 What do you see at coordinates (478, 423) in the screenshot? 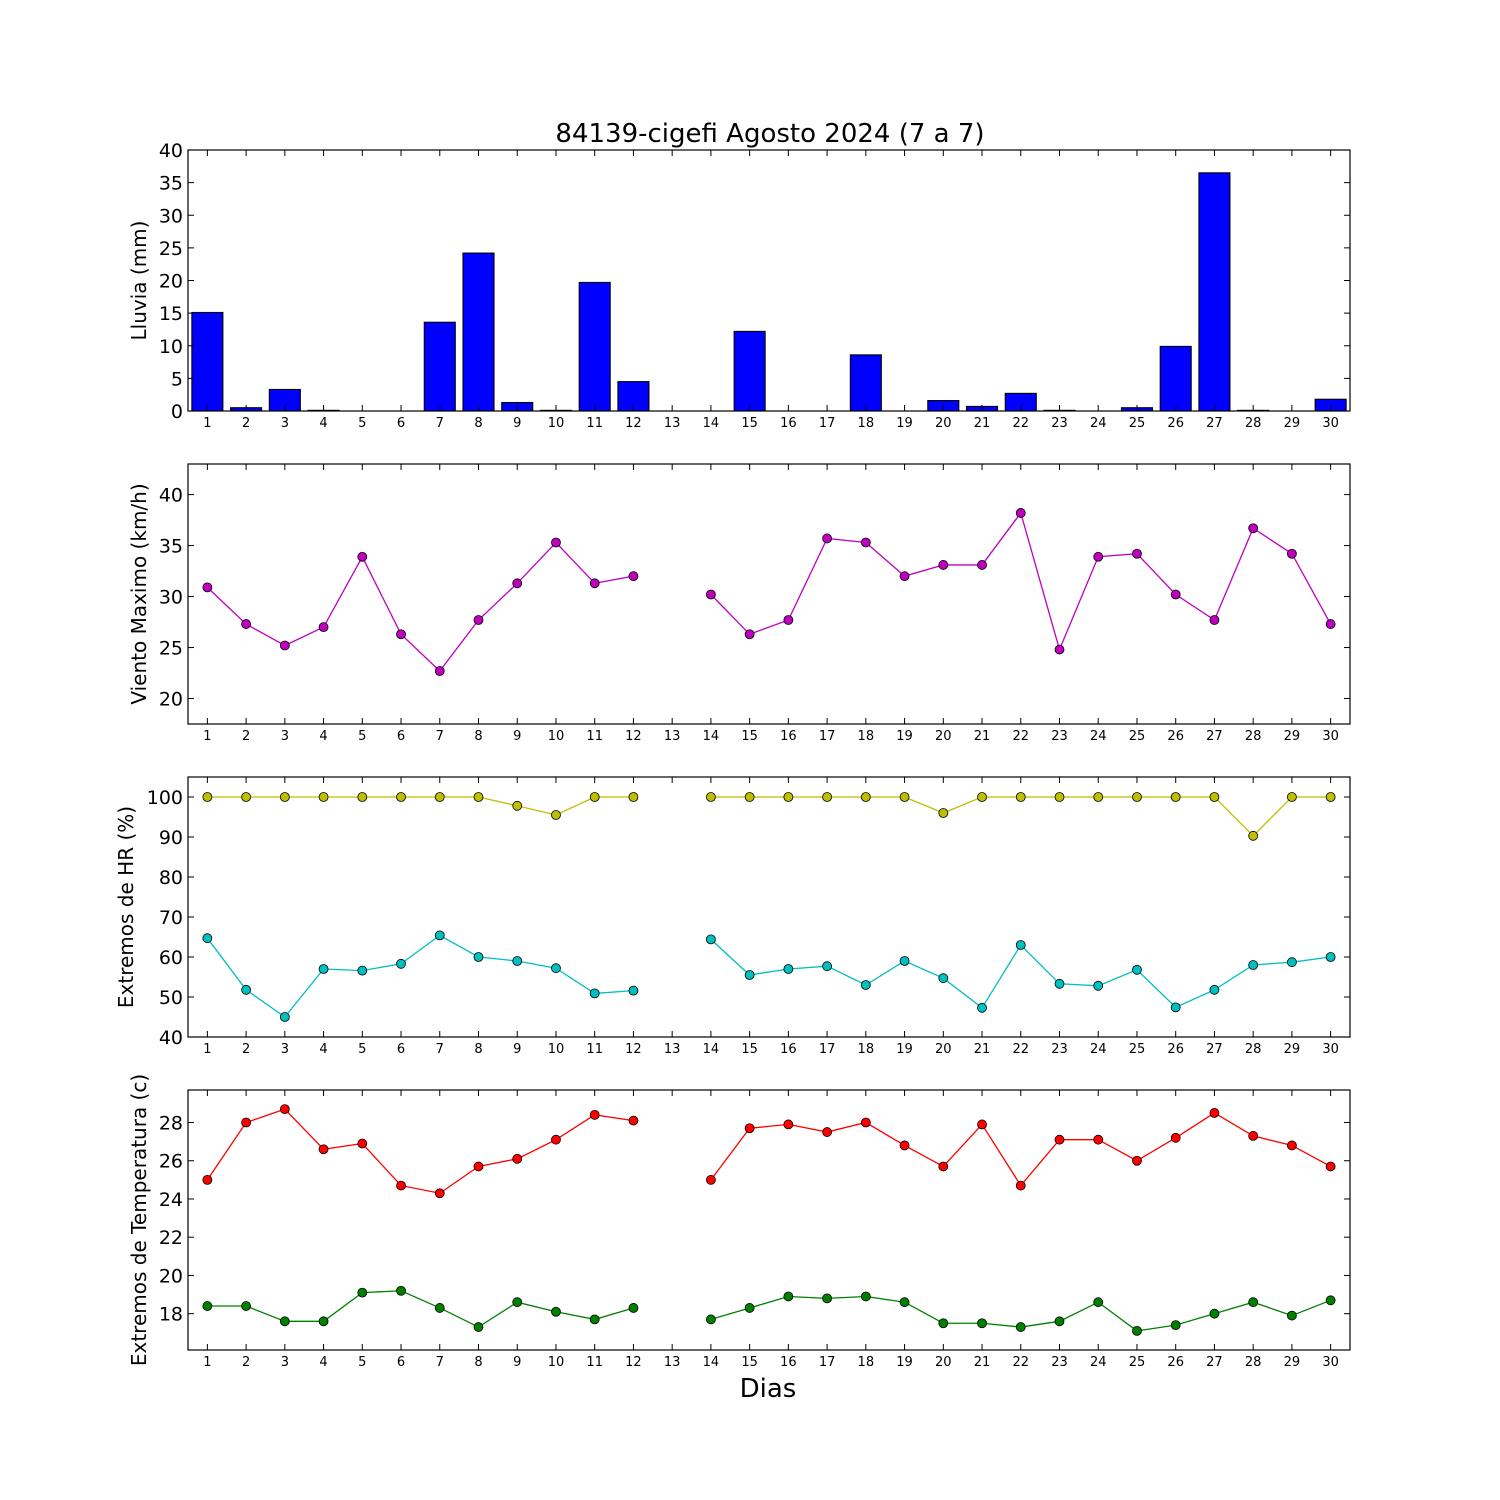
I see `x-tick-label: 8` at bounding box center [478, 423].